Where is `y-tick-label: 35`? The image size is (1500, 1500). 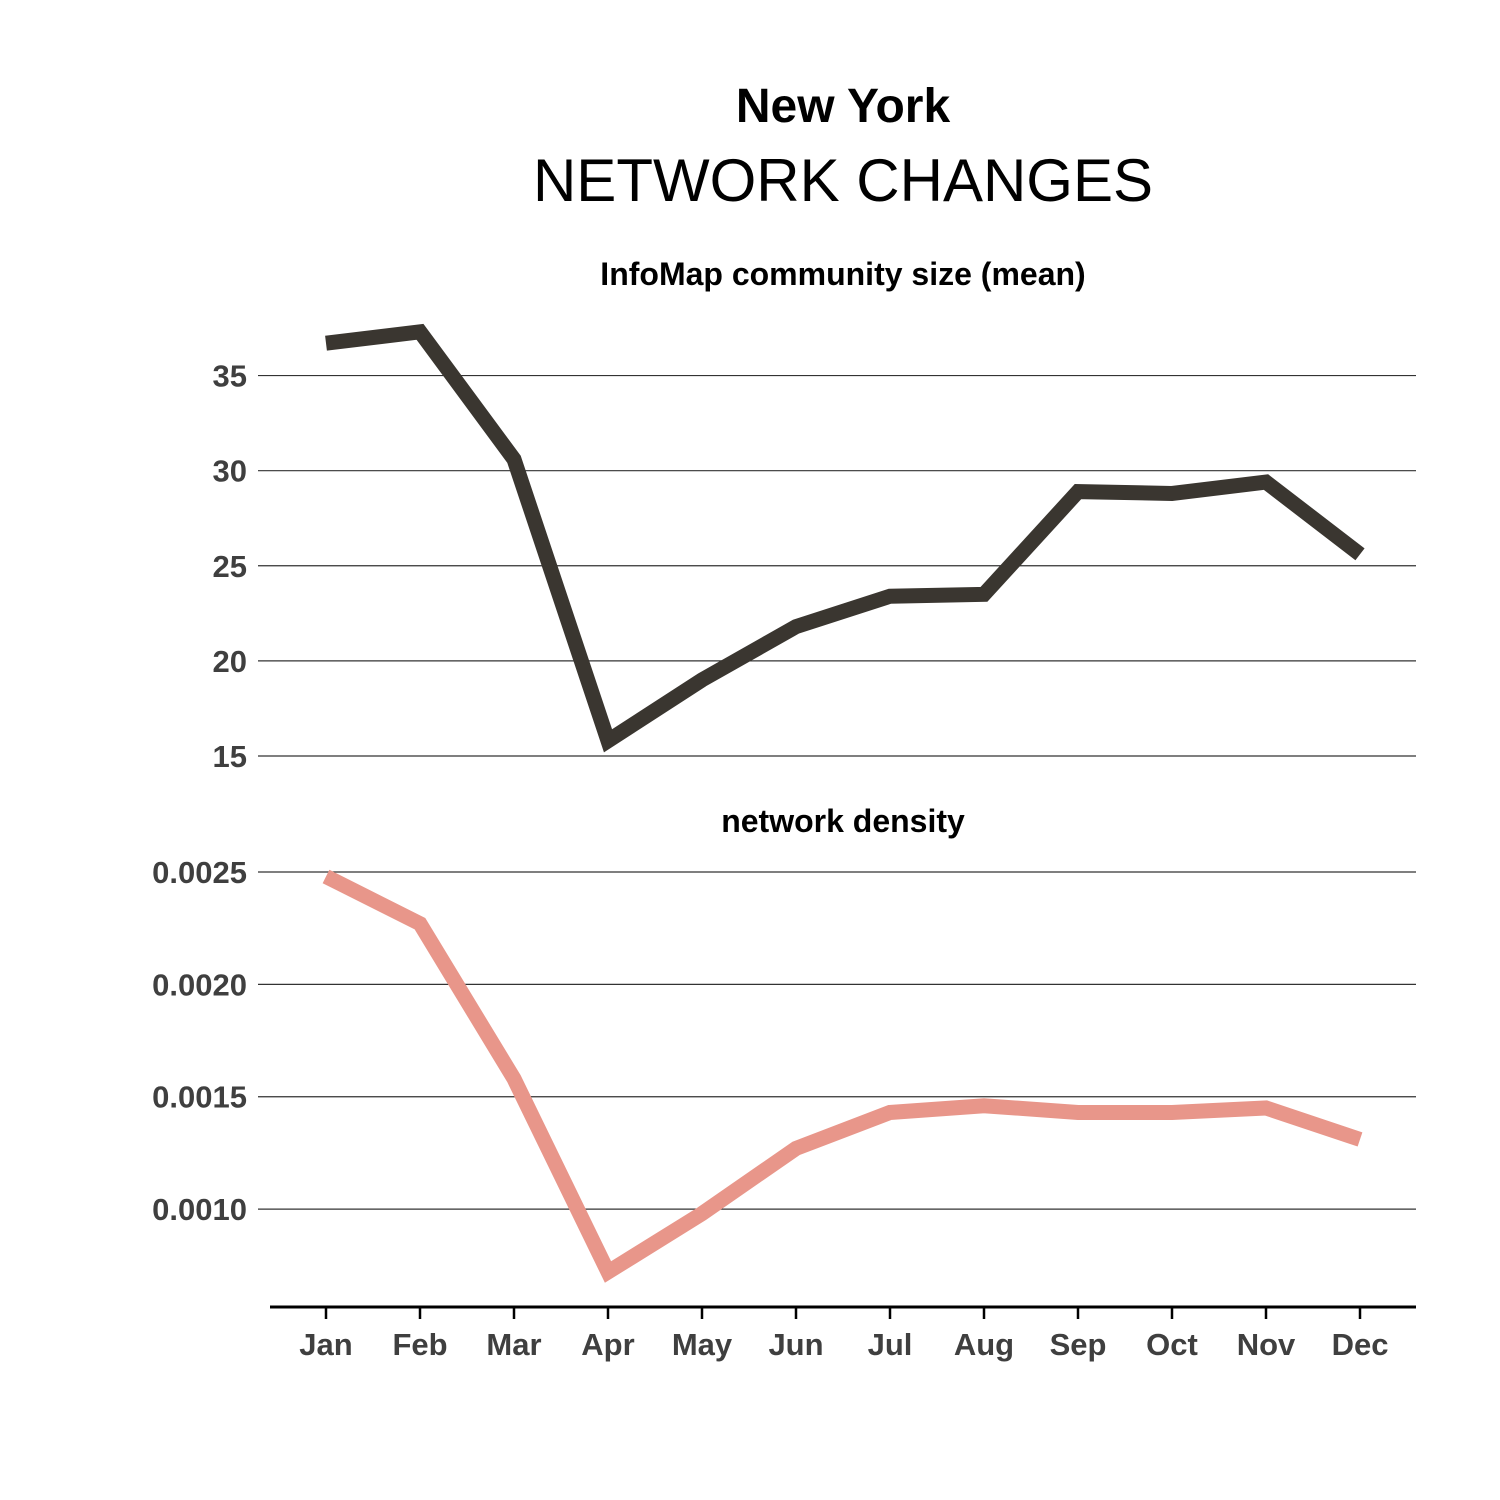 y-tick-label: 35 is located at coordinates (230, 376).